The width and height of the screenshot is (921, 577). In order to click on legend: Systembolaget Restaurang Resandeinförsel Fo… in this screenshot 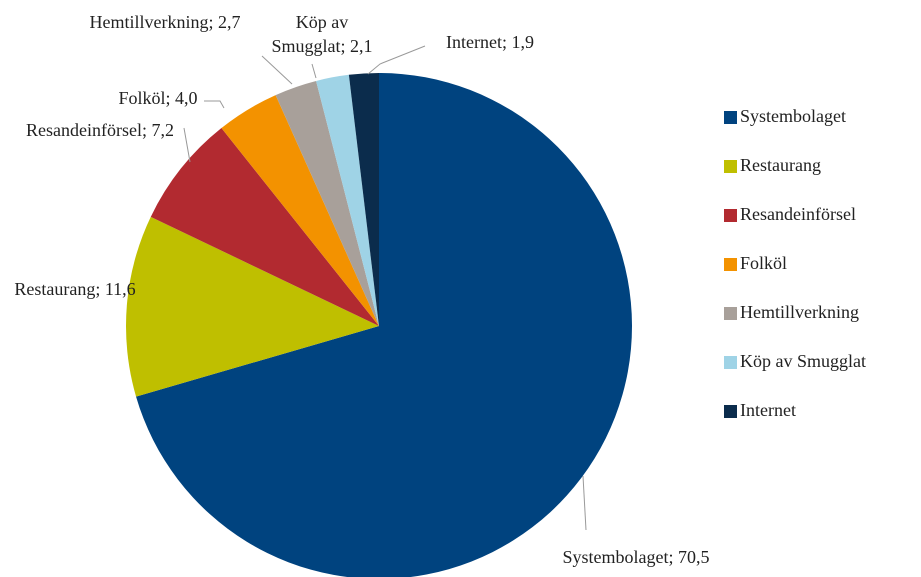, I will do `click(795, 263)`.